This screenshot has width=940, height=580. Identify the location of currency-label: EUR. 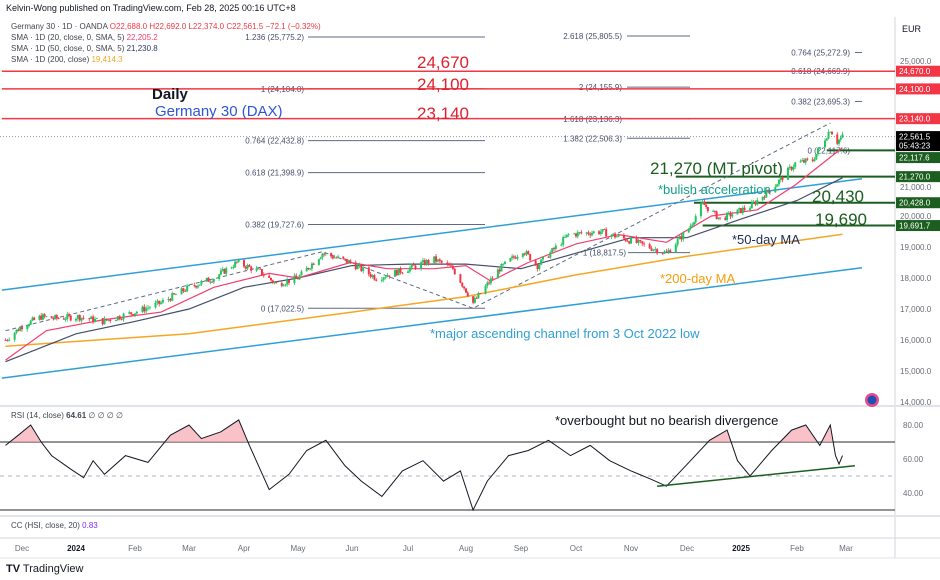
(912, 29).